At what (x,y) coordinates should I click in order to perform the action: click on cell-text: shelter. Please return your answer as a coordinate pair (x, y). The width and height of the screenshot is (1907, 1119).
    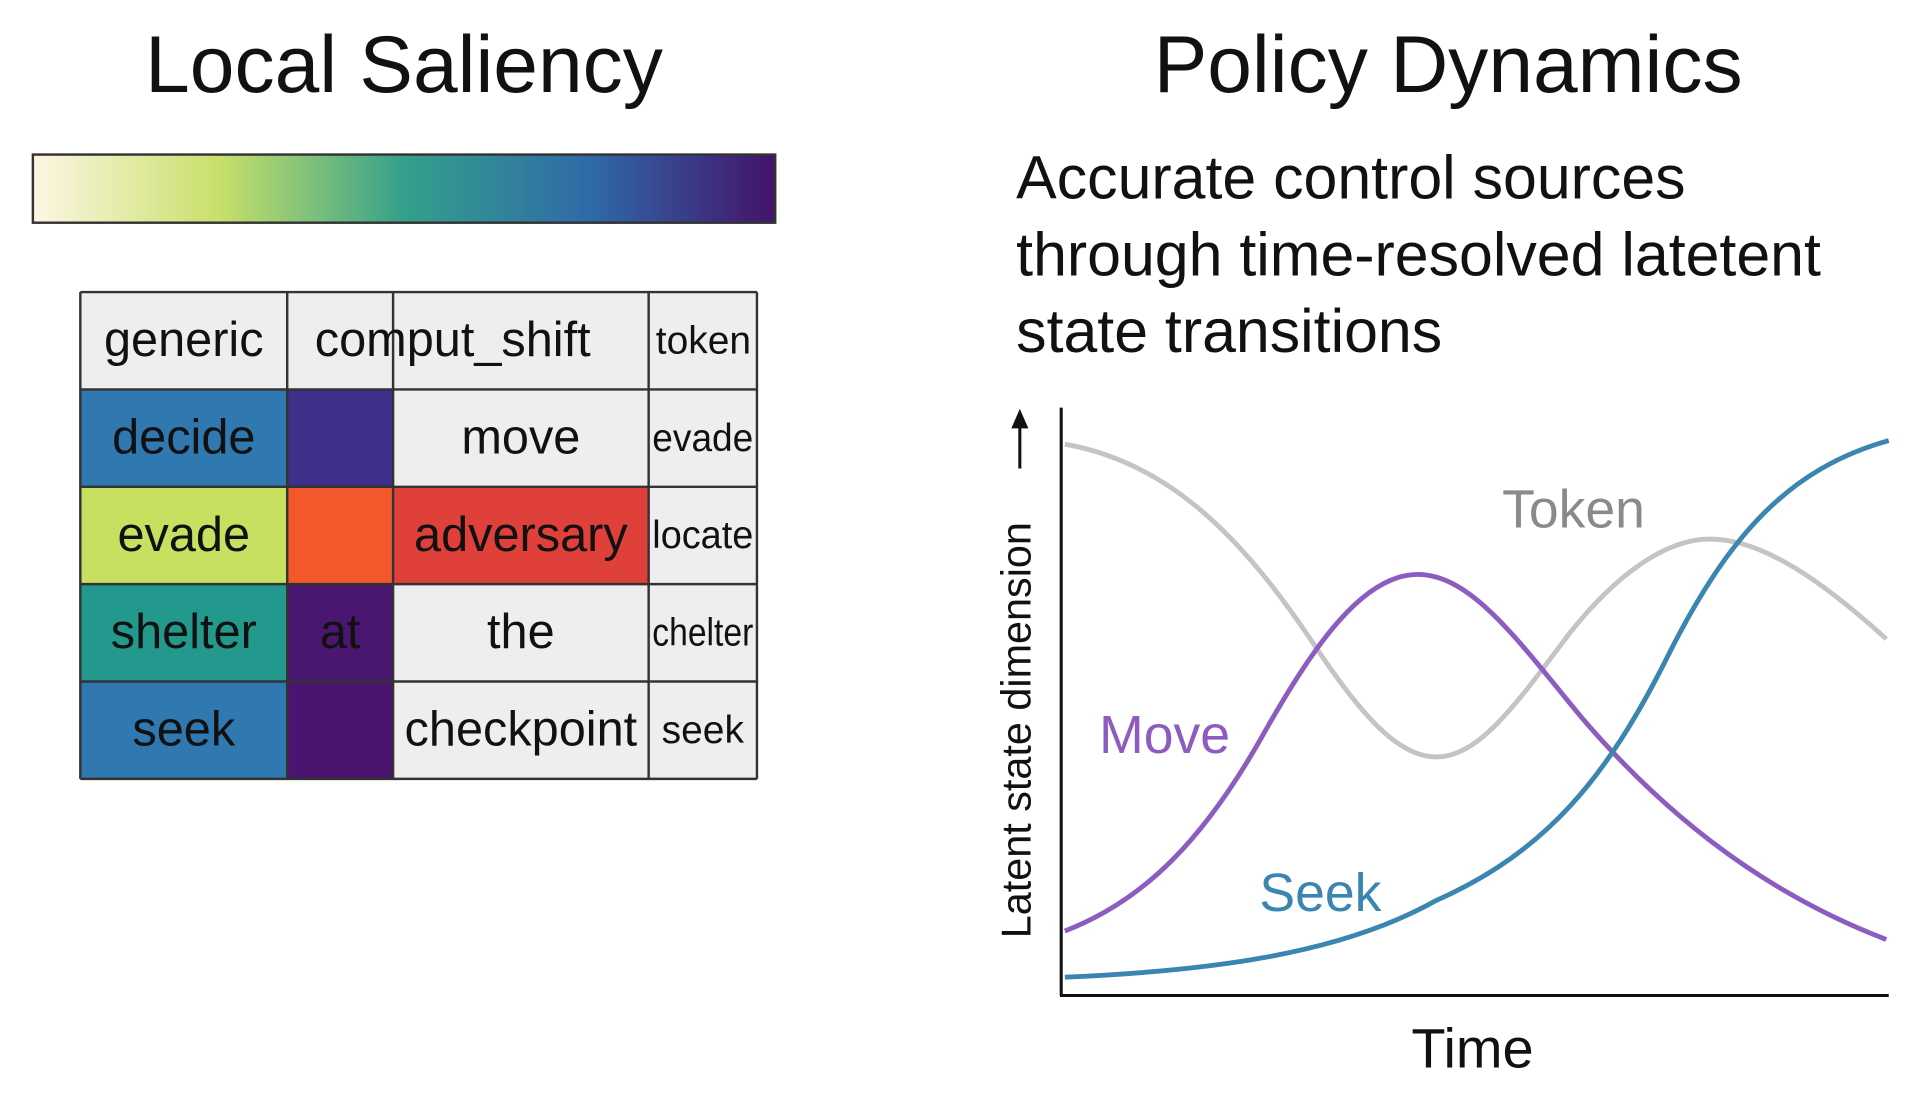
    Looking at the image, I should click on (184, 632).